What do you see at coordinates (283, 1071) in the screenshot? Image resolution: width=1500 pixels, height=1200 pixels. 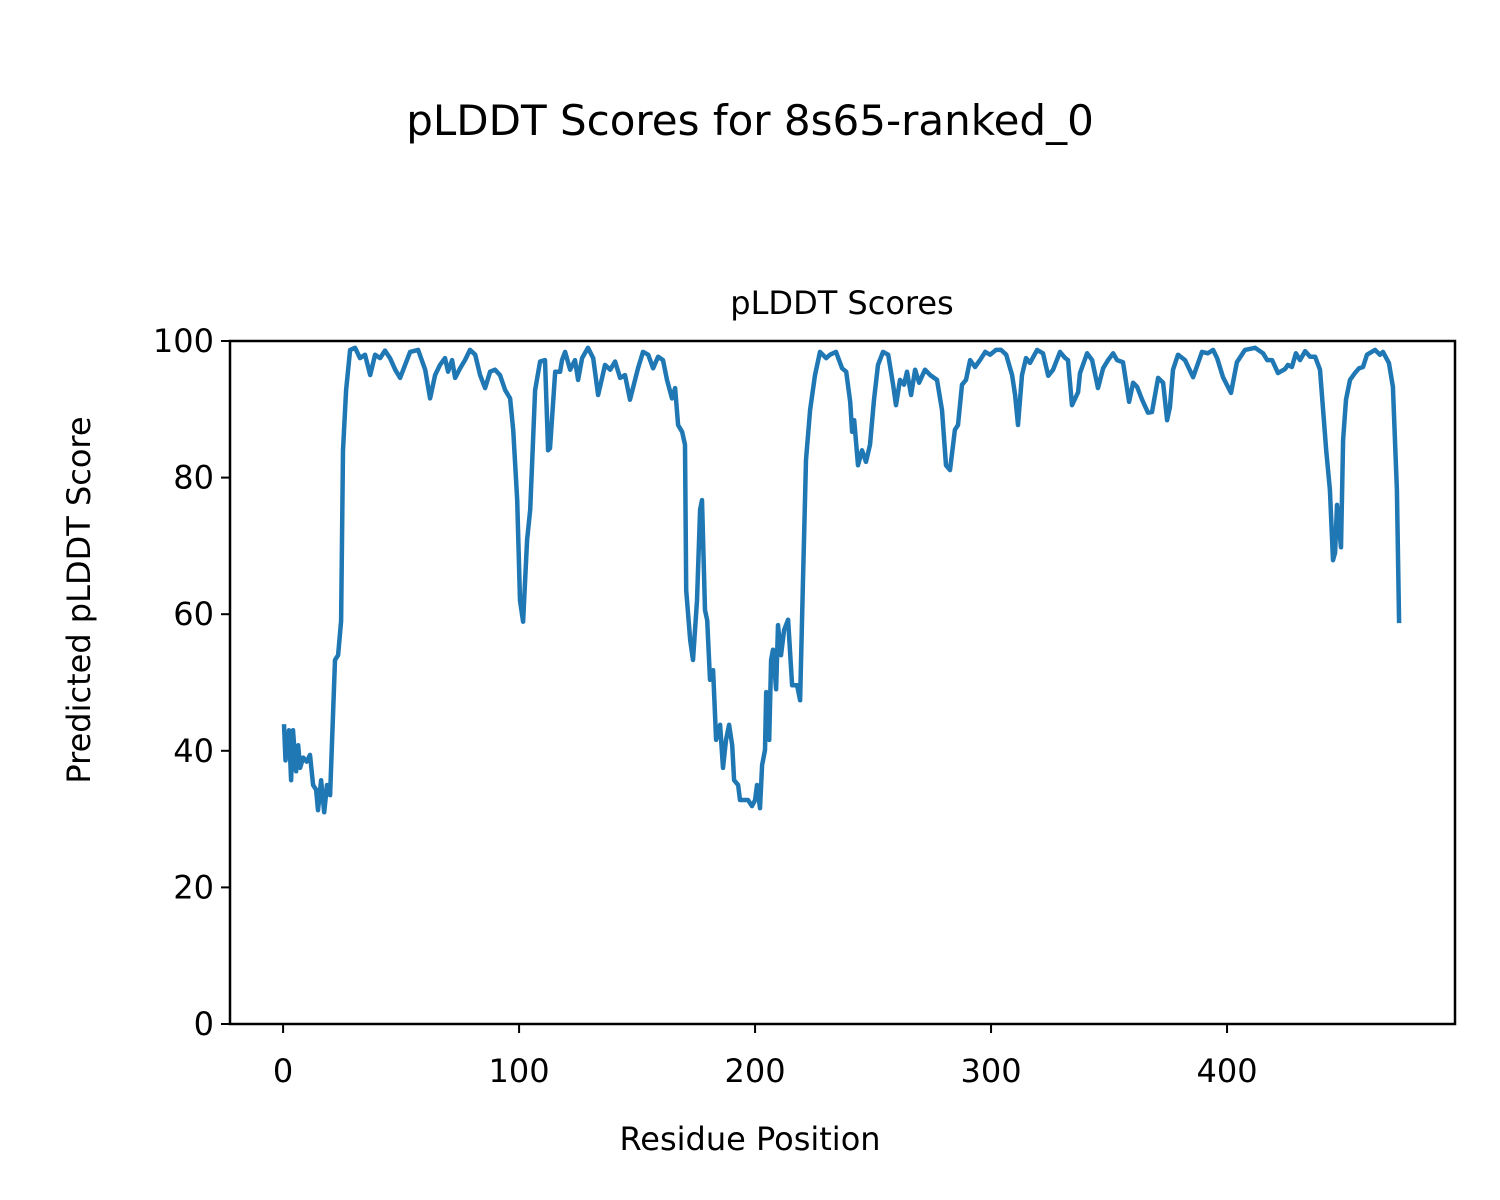 I see `x-tick-label: 0` at bounding box center [283, 1071].